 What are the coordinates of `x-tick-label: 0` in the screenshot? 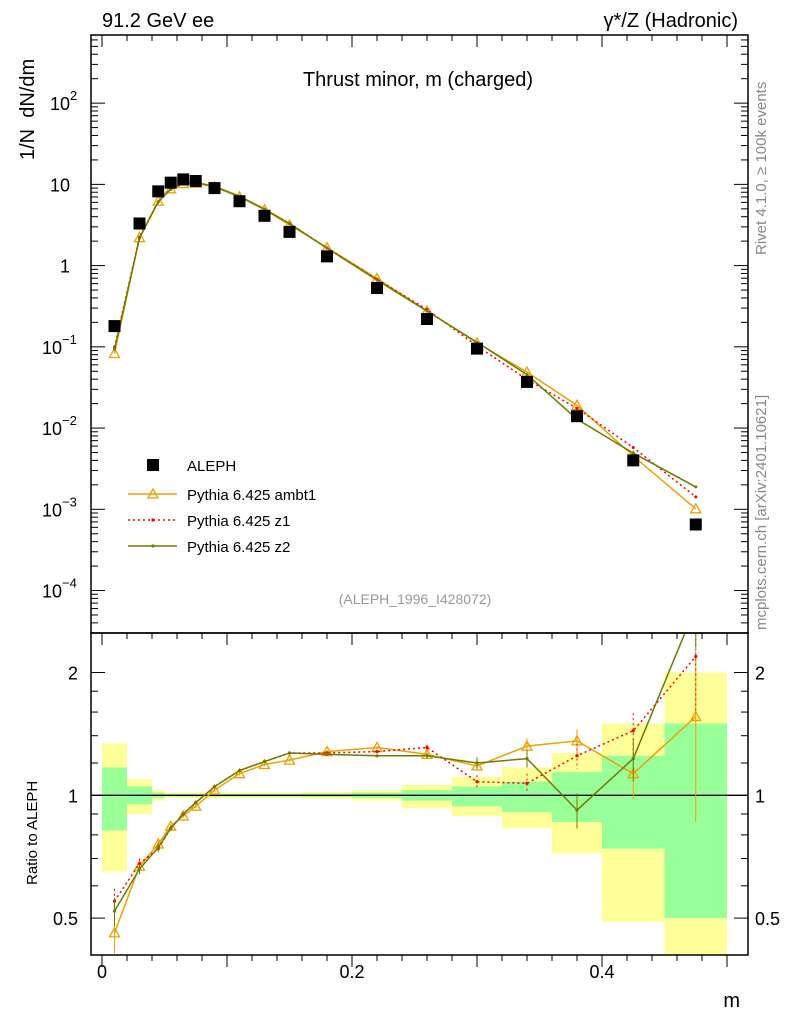 It's located at (102, 972).